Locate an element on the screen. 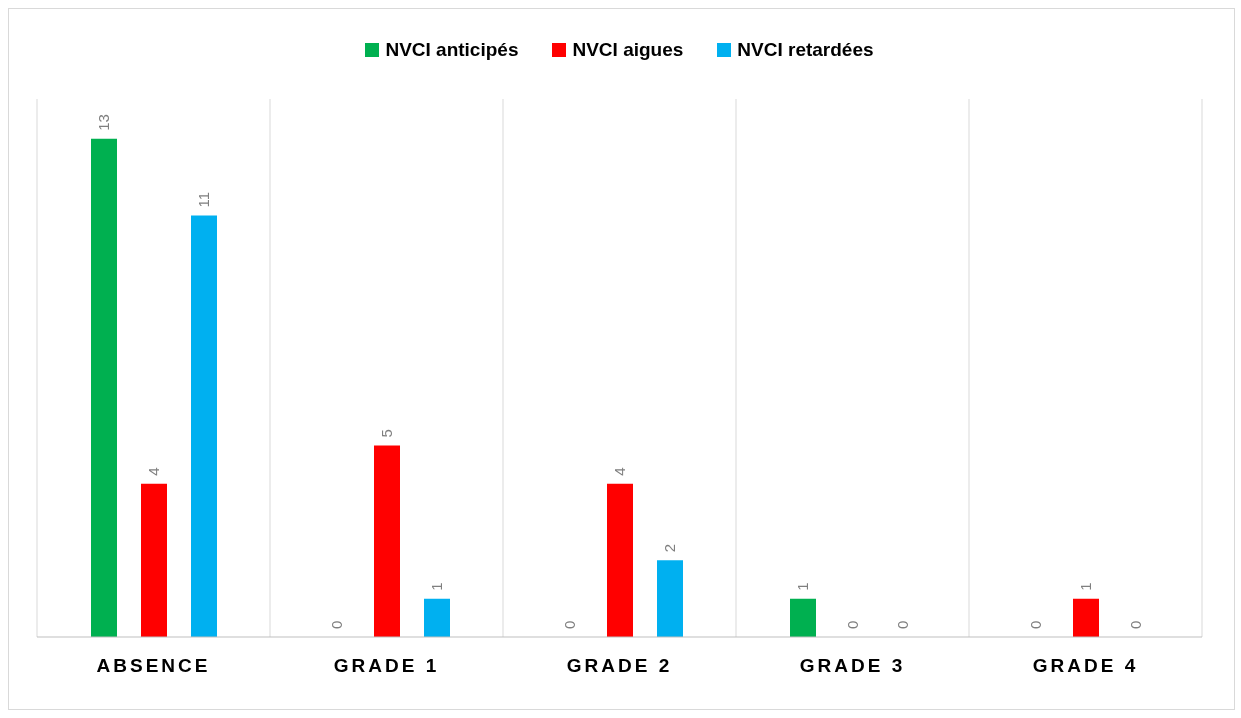  data-label: 11 is located at coordinates (204, 199).